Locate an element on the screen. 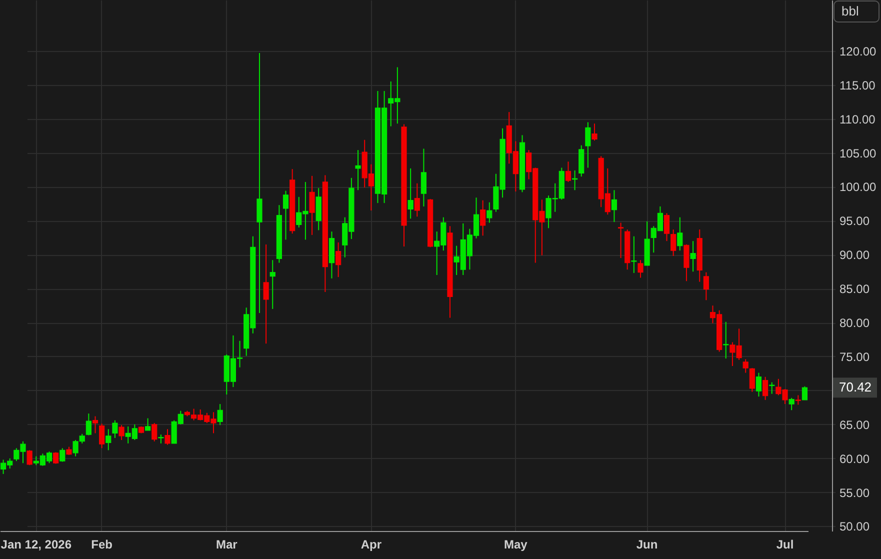 Image resolution: width=881 pixels, height=559 pixels. y-tick-label: 55.00 is located at coordinates (855, 493).